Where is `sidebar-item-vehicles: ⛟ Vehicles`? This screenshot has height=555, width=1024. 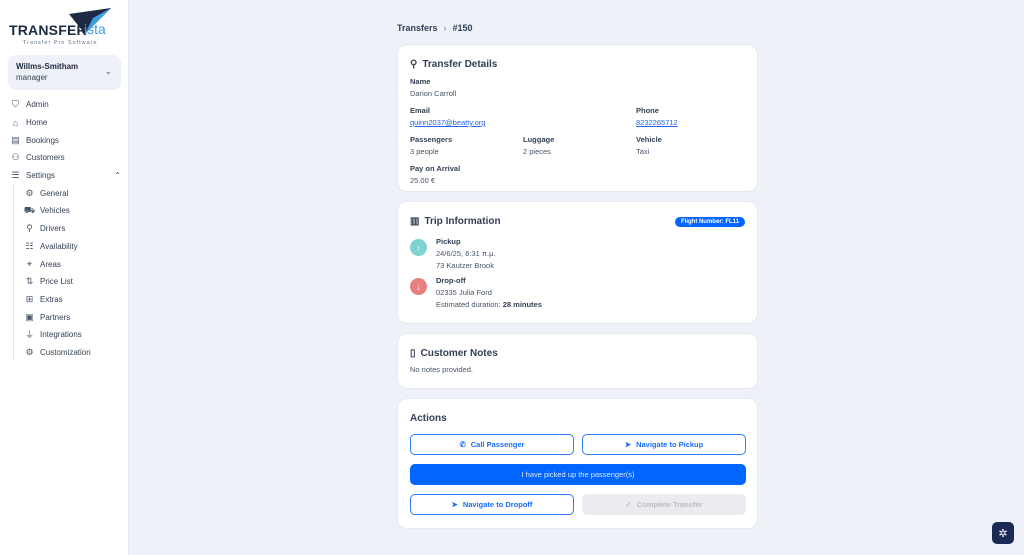 sidebar-item-vehicles: ⛟ Vehicles is located at coordinates (74, 211).